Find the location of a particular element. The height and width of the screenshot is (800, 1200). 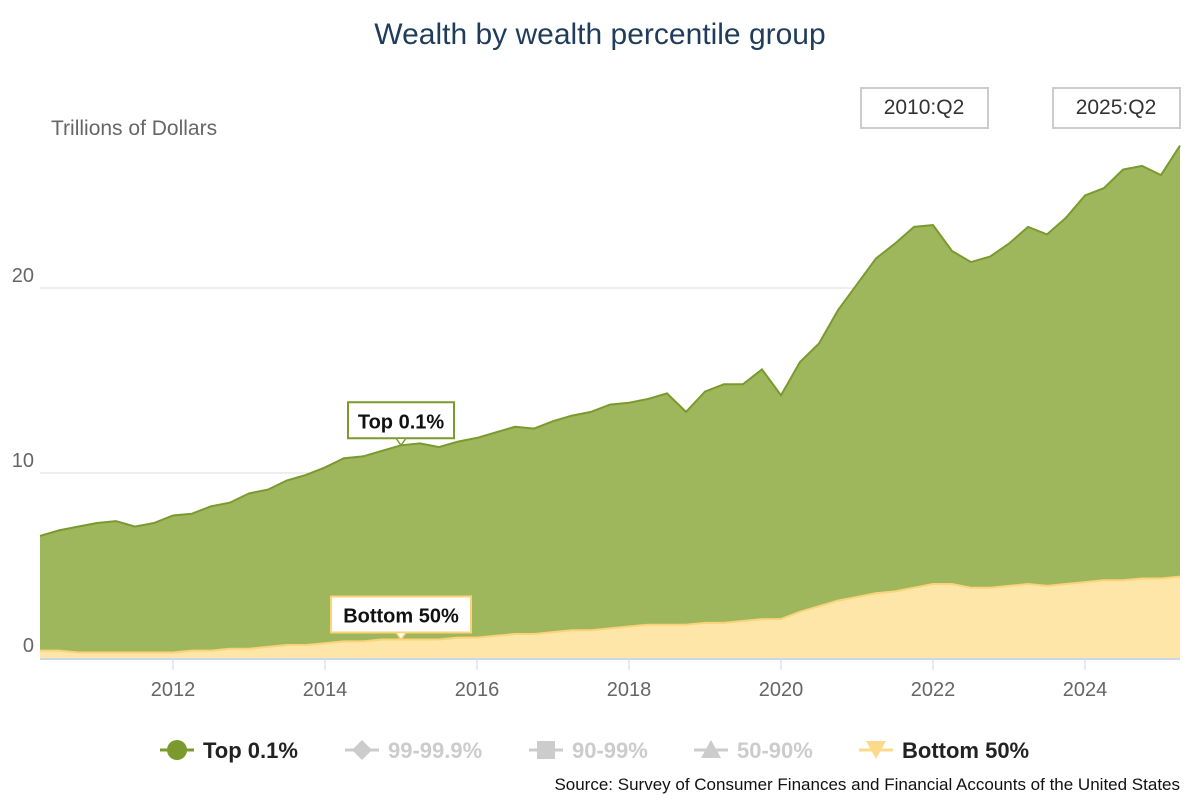

legend-item-top-0-1: Top 0.1% is located at coordinates (229, 750).